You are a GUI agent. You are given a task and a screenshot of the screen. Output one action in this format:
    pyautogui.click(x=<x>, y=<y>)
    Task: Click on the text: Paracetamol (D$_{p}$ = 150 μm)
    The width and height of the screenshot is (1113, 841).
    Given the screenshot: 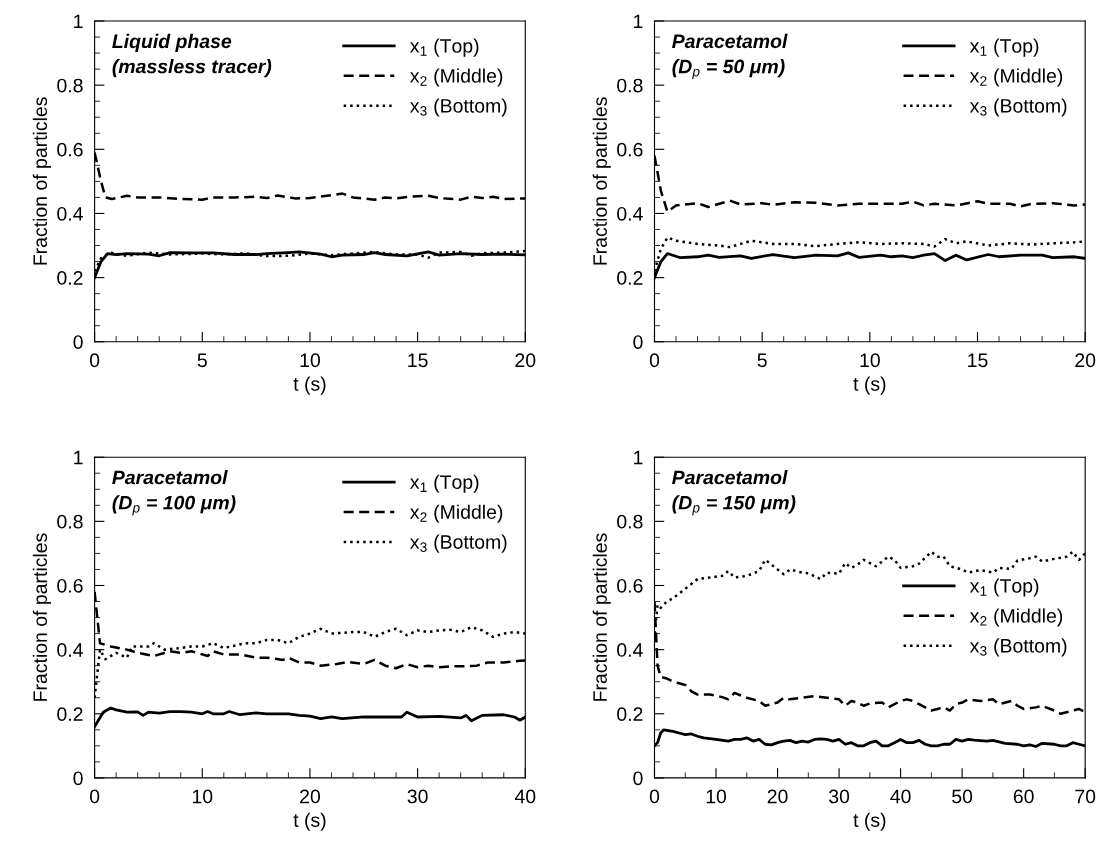 What is the action you would take?
    pyautogui.click(x=734, y=493)
    